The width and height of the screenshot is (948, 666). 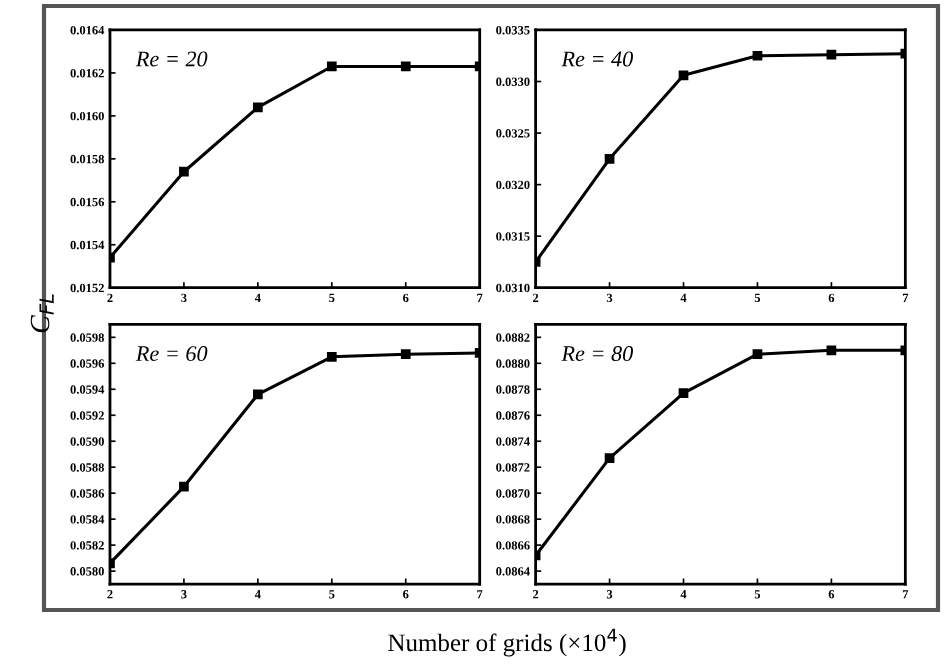 What do you see at coordinates (42, 313) in the screenshot?
I see `y-axis-title: C$_{FL}$` at bounding box center [42, 313].